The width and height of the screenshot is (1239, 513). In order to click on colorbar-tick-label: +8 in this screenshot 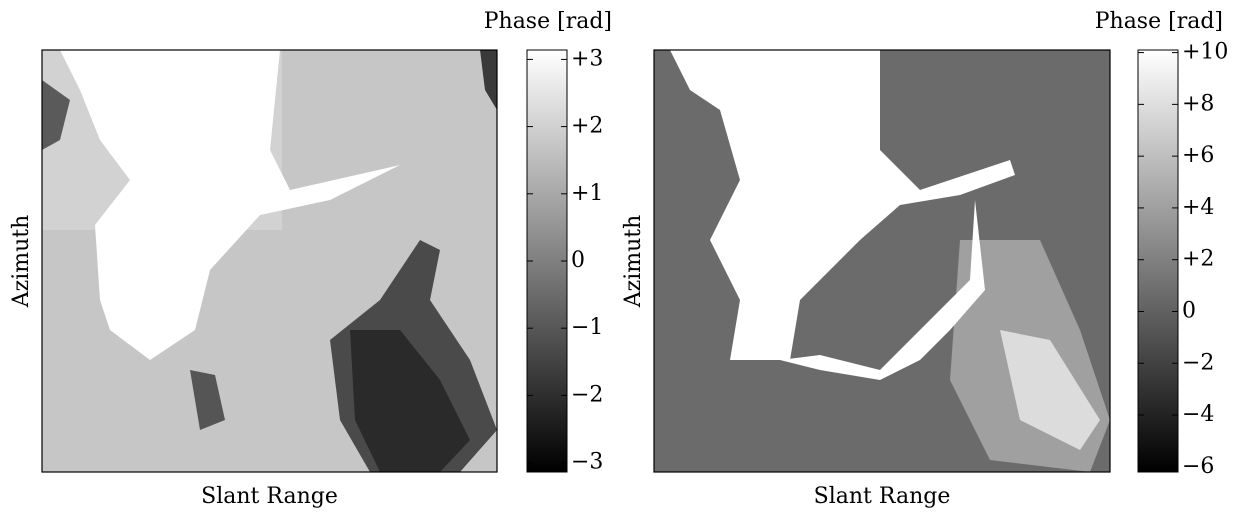, I will do `click(1198, 103)`.